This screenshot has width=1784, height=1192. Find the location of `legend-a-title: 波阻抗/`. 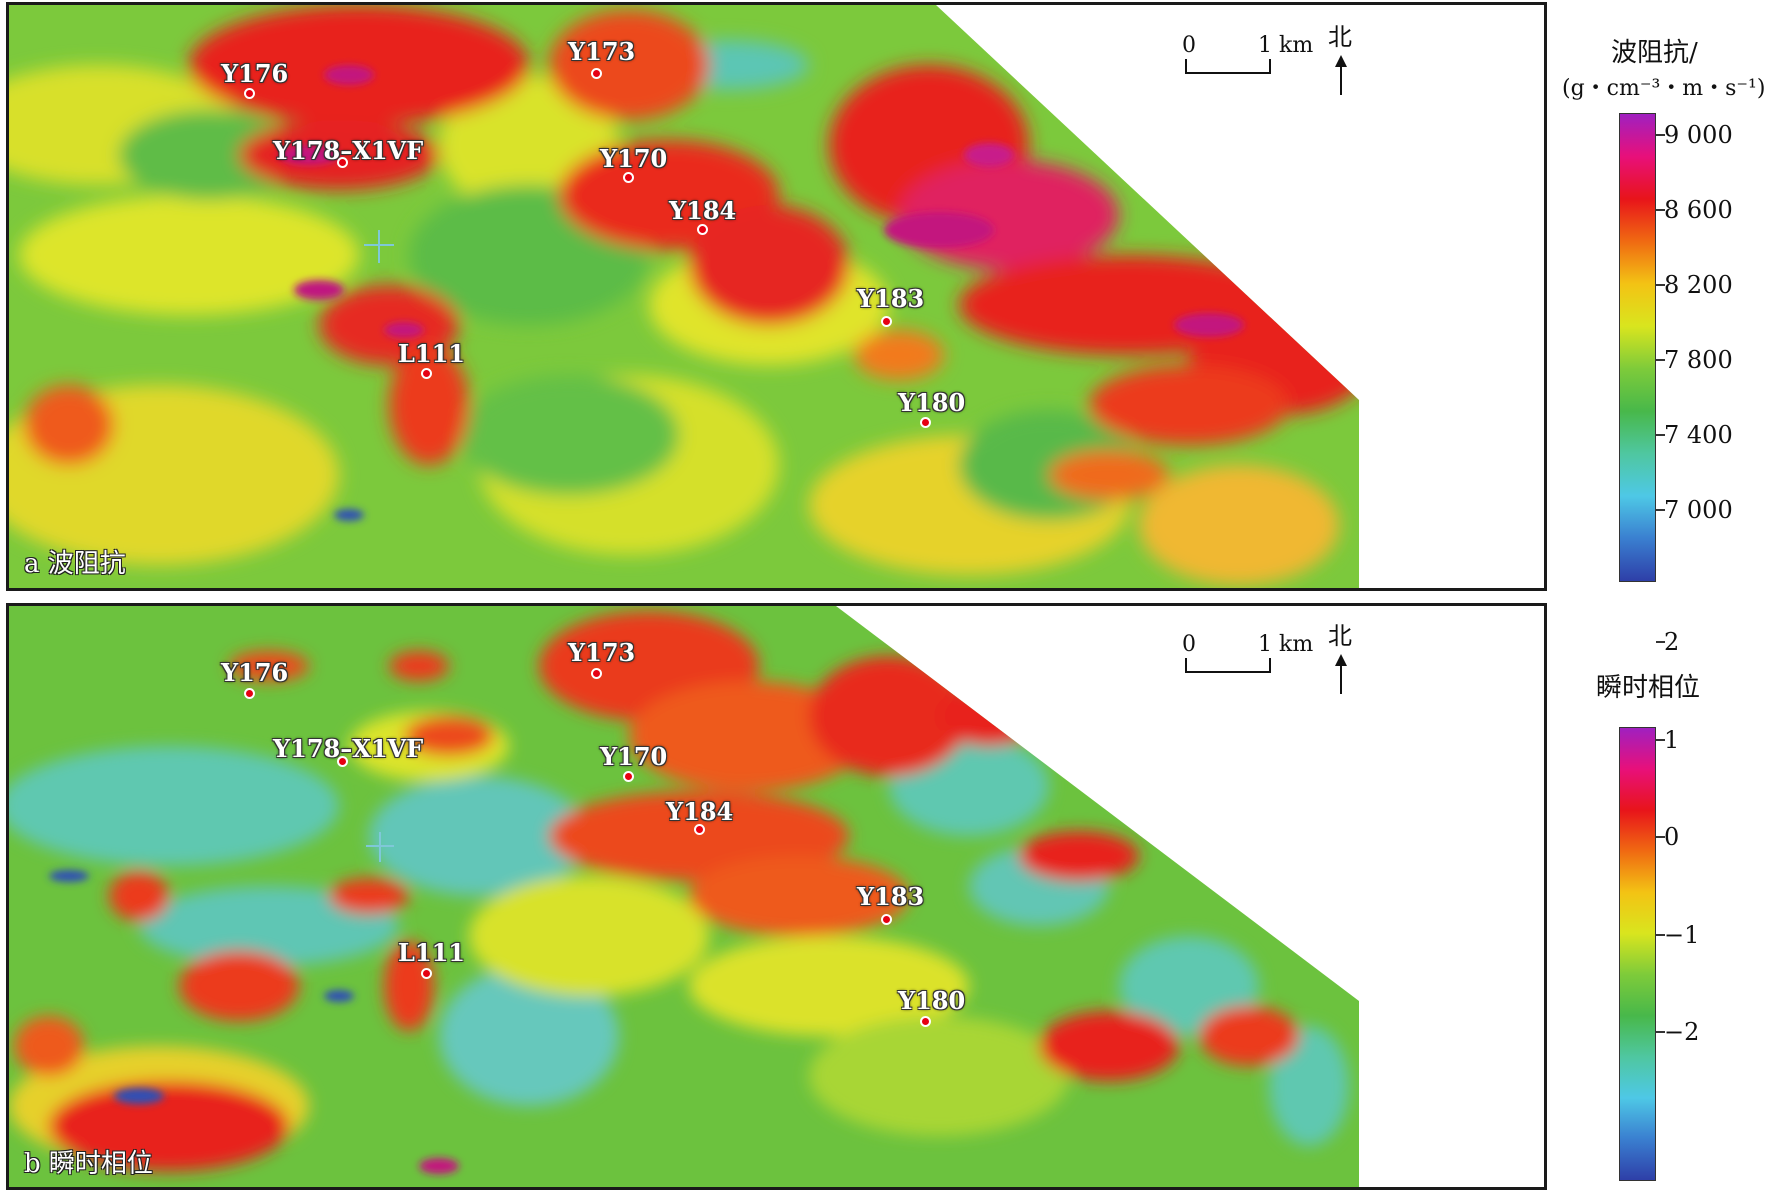

legend-a-title: 波阻抗/ is located at coordinates (1654, 53).